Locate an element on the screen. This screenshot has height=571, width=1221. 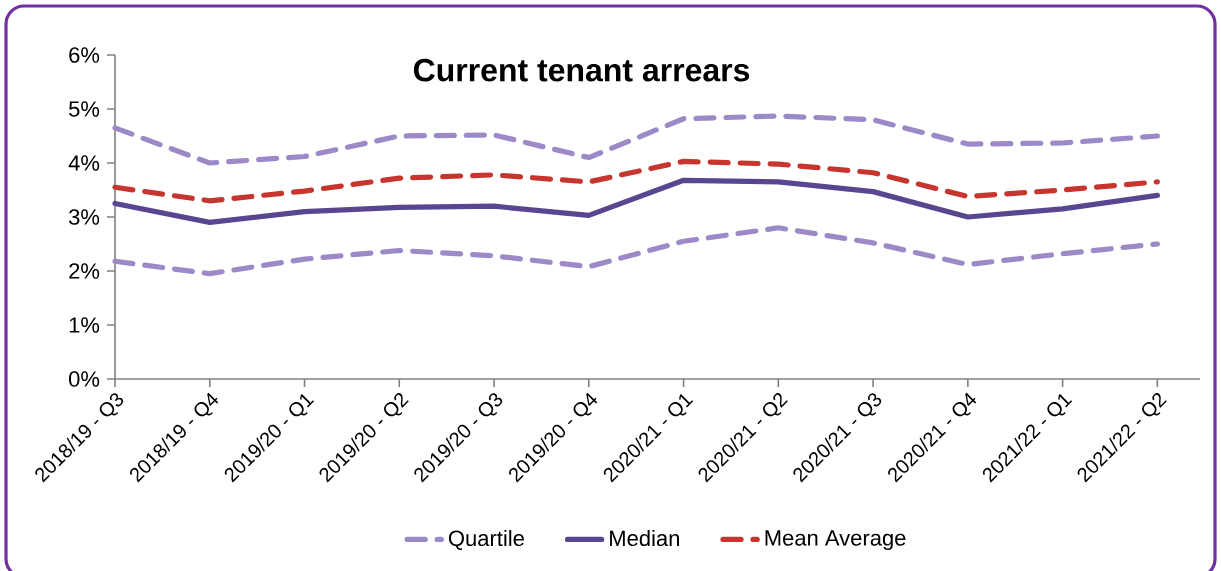
y-tick-label: 4% is located at coordinates (84, 163).